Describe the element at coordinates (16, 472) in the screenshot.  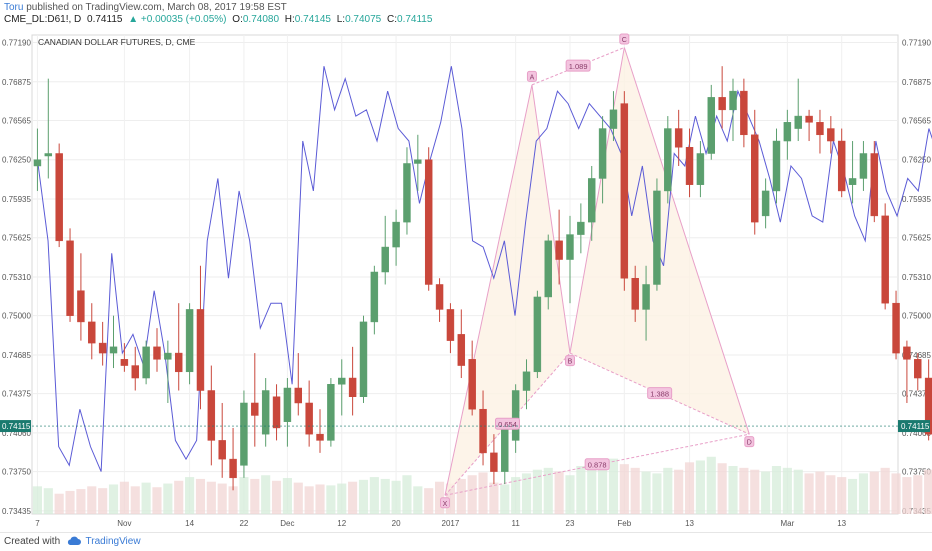
I see `y-tick-label-left: 0.73750` at that location.